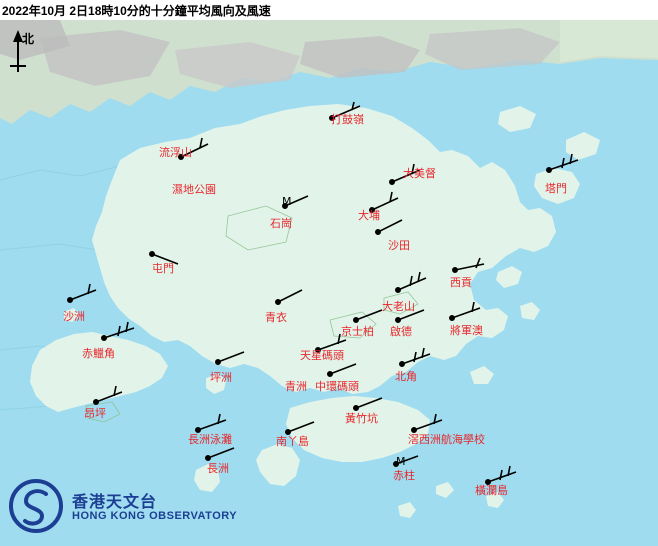  What do you see at coordinates (361, 418) in the screenshot?
I see `station-label: 黃竹坑` at bounding box center [361, 418].